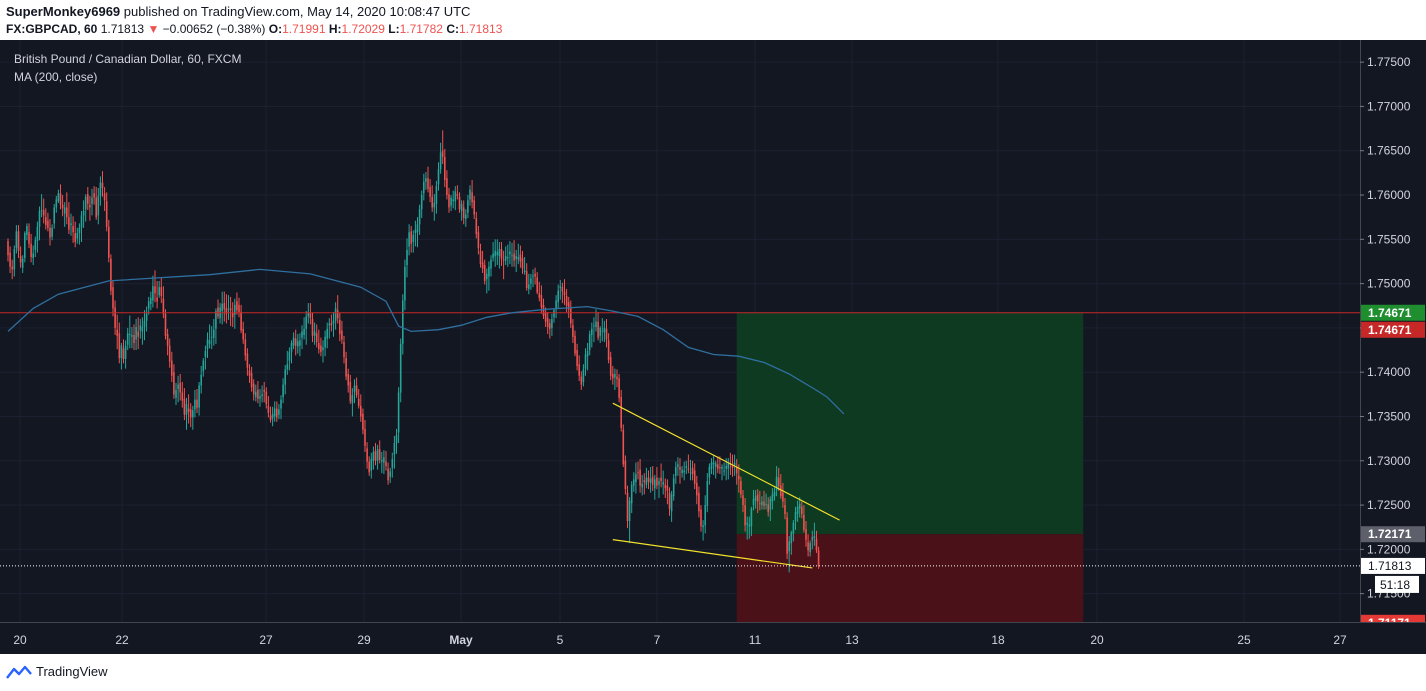  What do you see at coordinates (19, 672) in the screenshot?
I see `tradingview-logo-icon` at bounding box center [19, 672].